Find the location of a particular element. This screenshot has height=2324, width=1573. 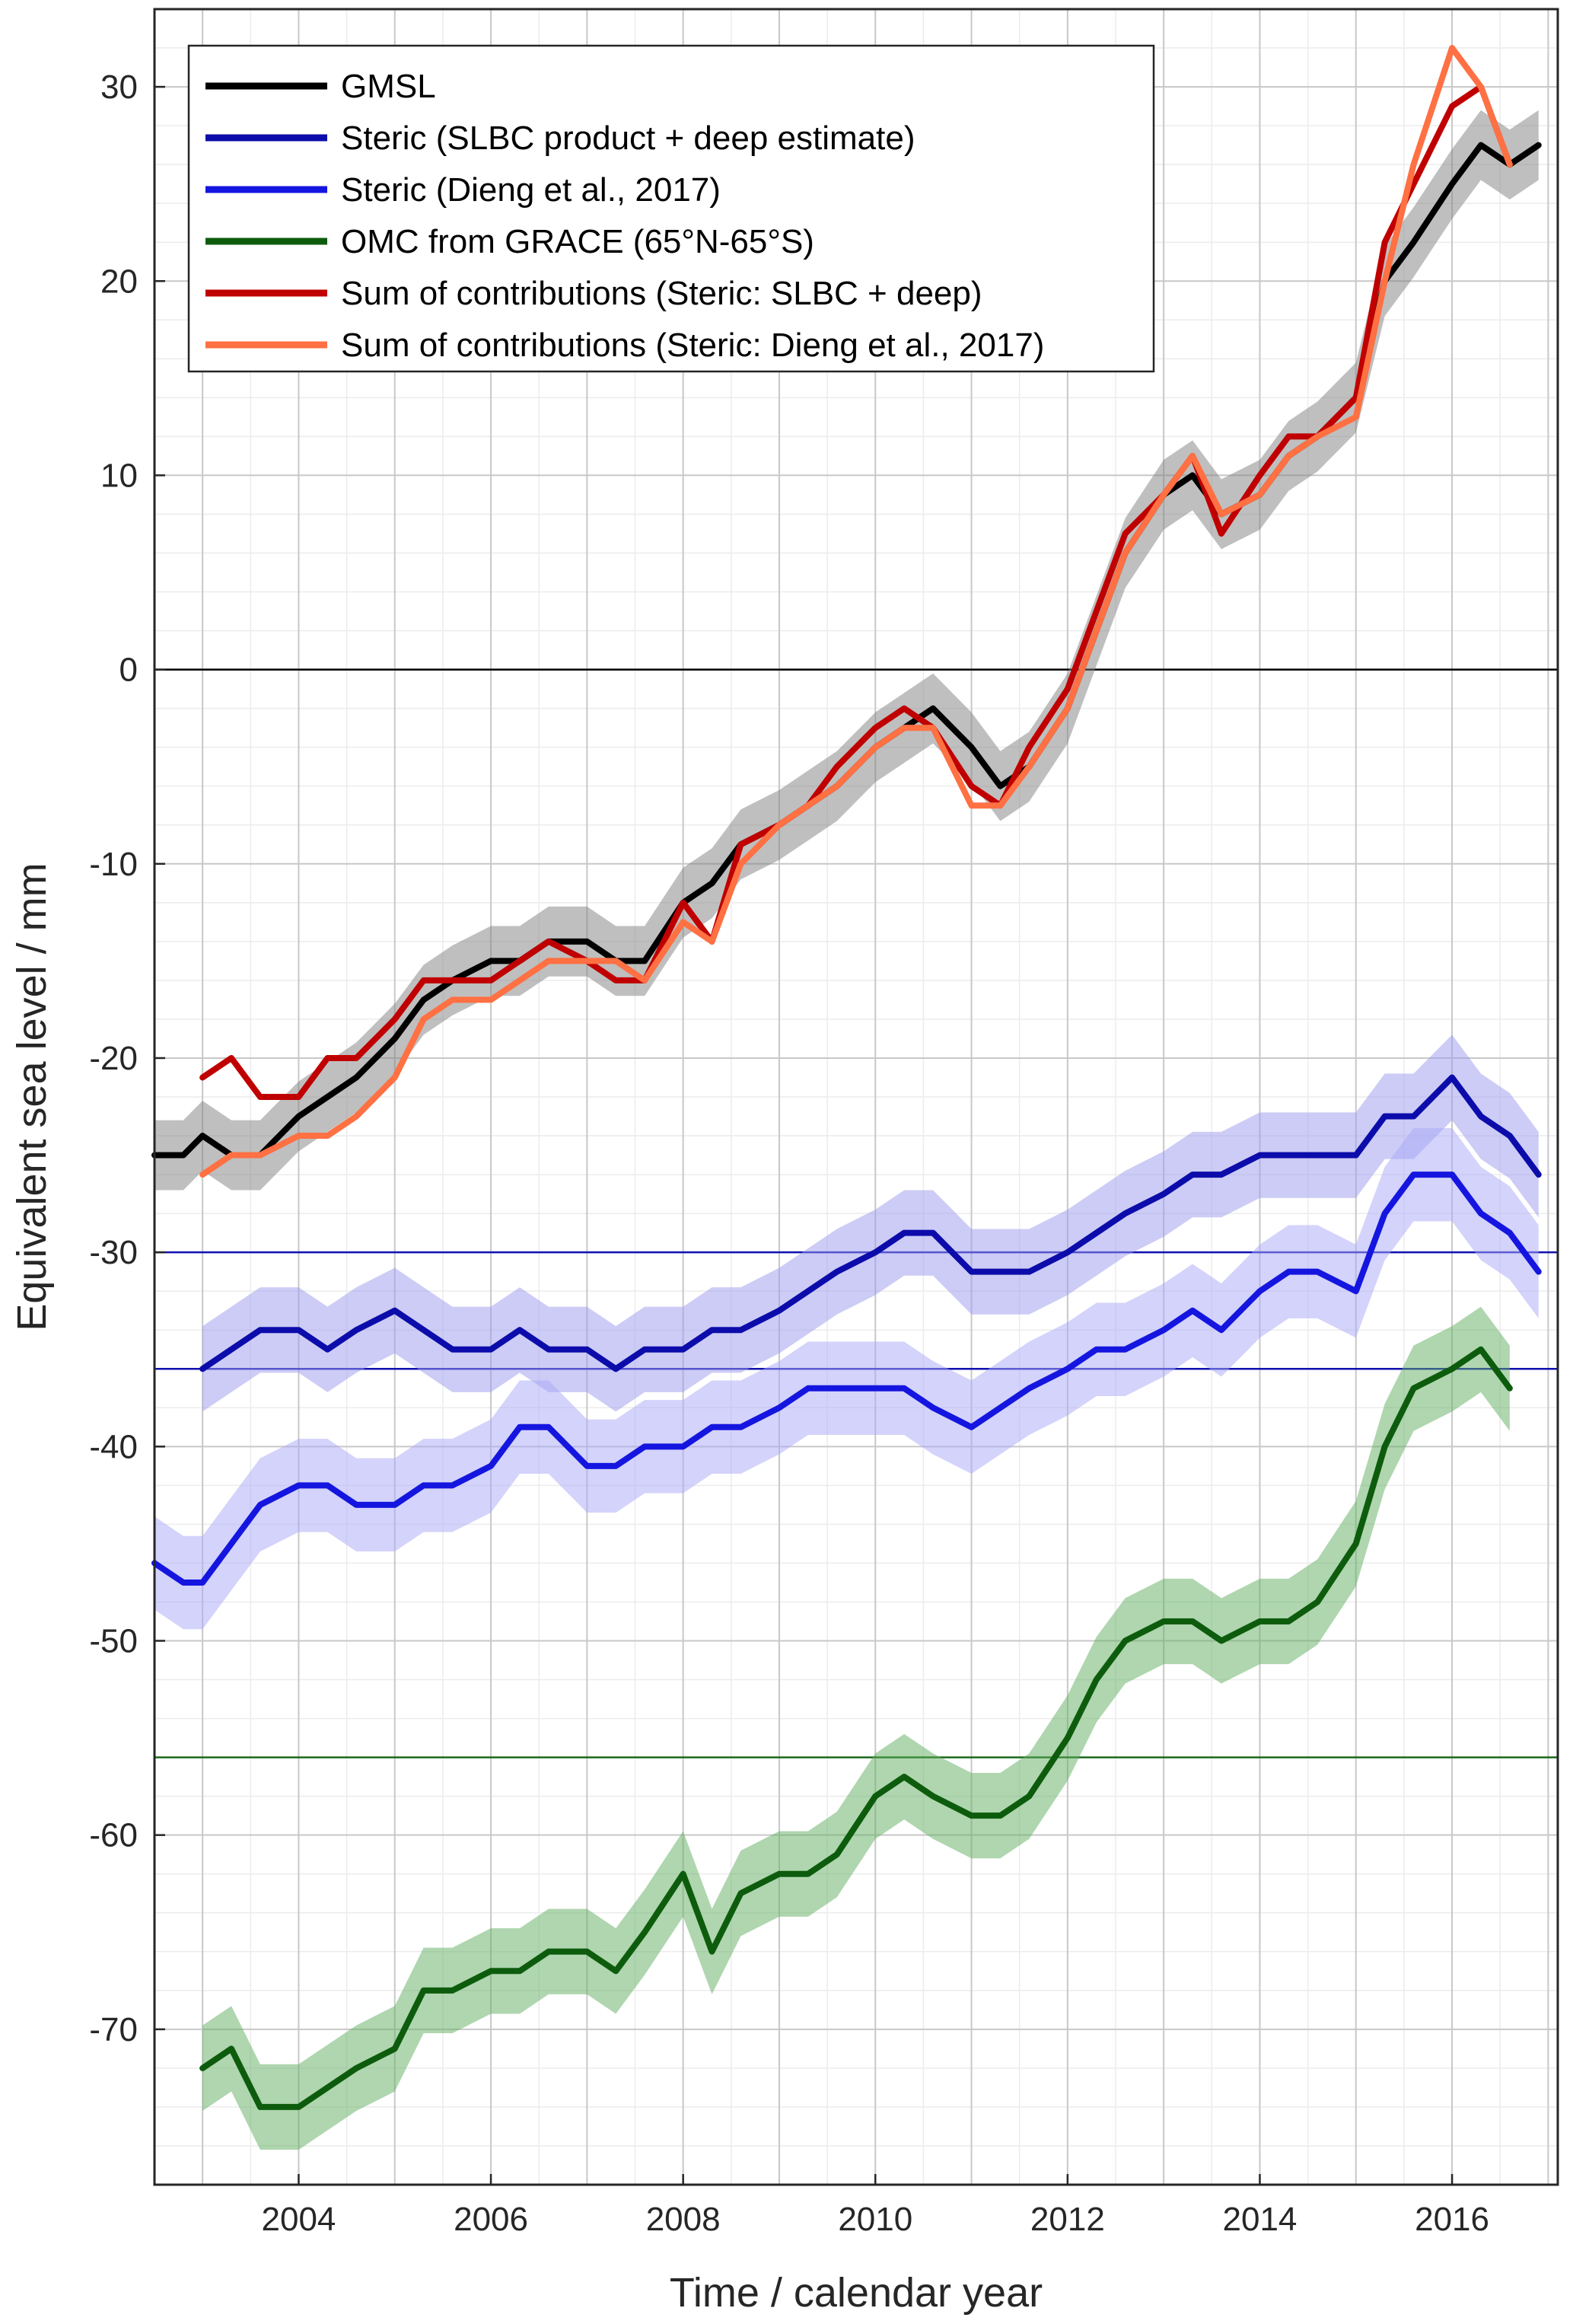

x-axis-title: Time / calendar year is located at coordinates (857, 2293).